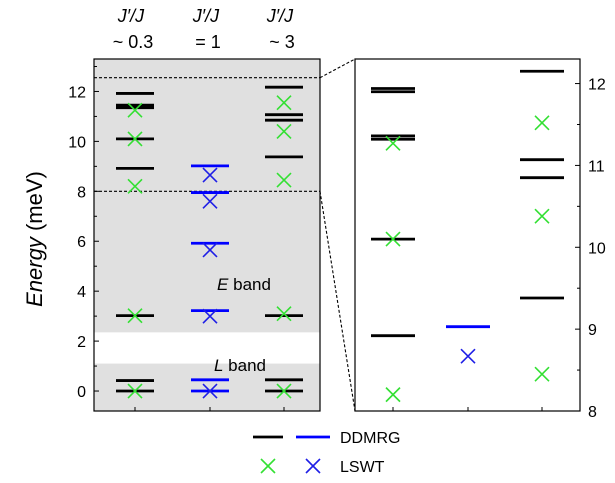 This screenshot has width=615, height=483. What do you see at coordinates (77, 142) in the screenshot?
I see `main-y-tick-label: 10` at bounding box center [77, 142].